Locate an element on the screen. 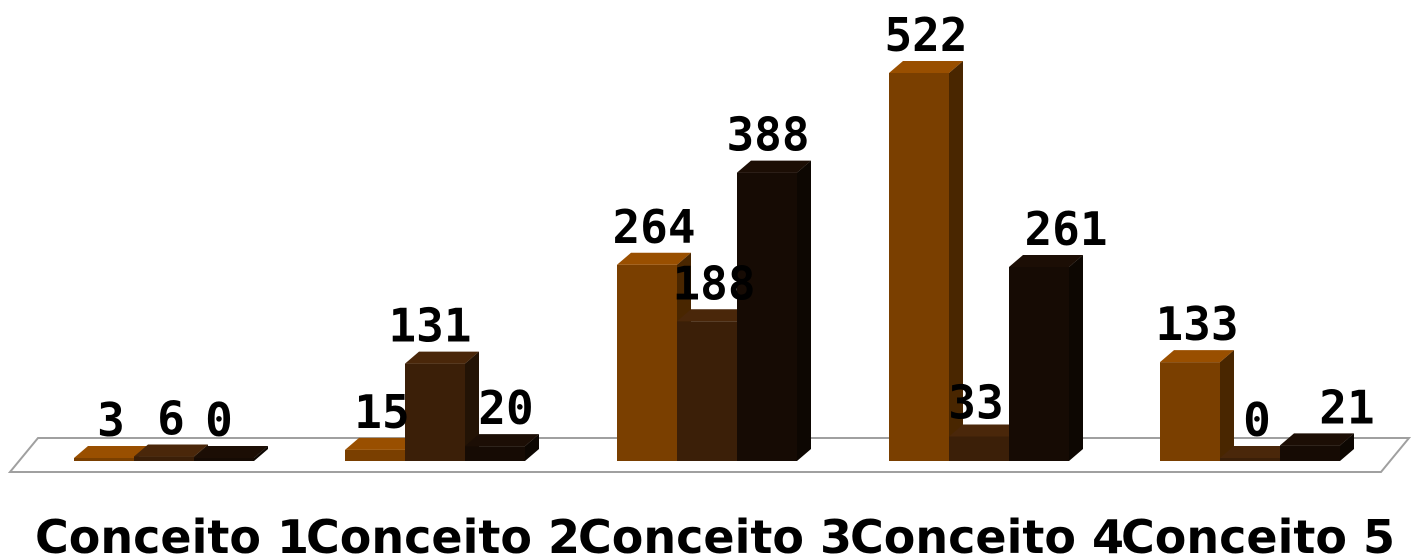  data-label: 33 is located at coordinates (975, 402).